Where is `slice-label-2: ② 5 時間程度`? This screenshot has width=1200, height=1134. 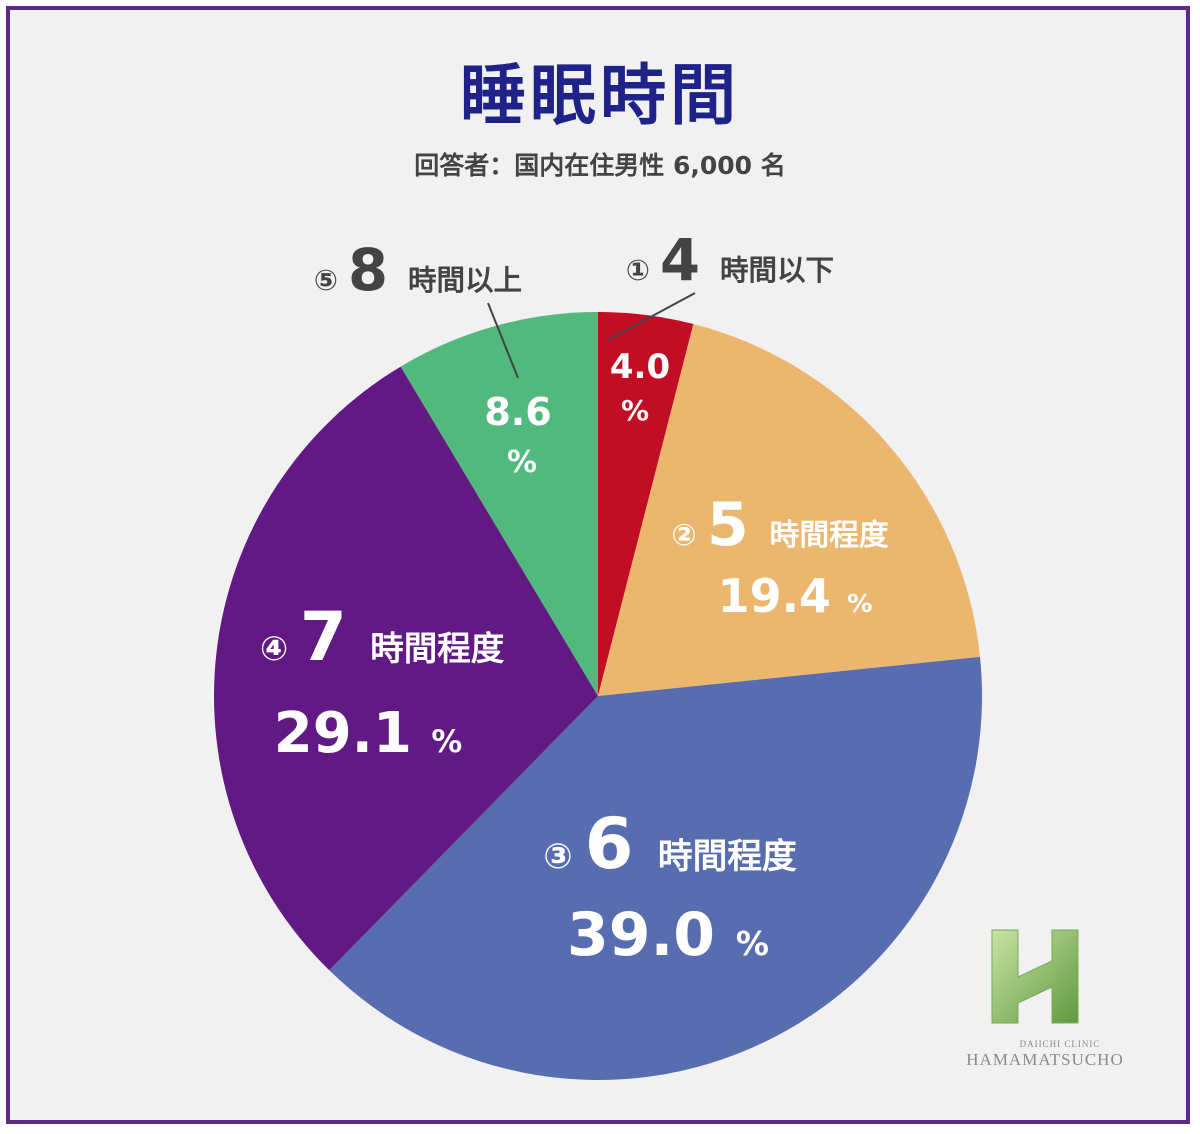 slice-label-2: ② 5 時間程度 is located at coordinates (779, 525).